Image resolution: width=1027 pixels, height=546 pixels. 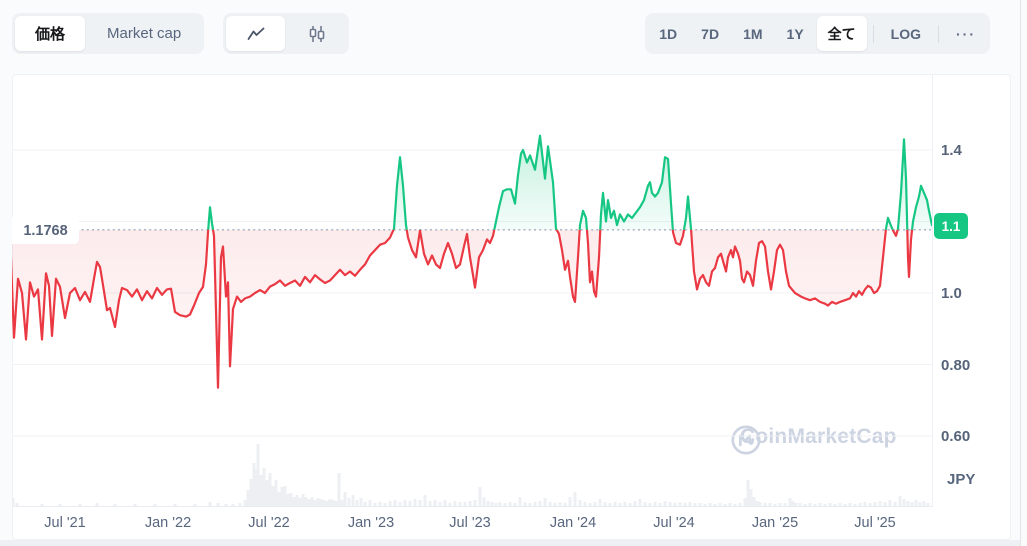 I want to click on x-axis-tick: Jan '23, so click(x=371, y=523).